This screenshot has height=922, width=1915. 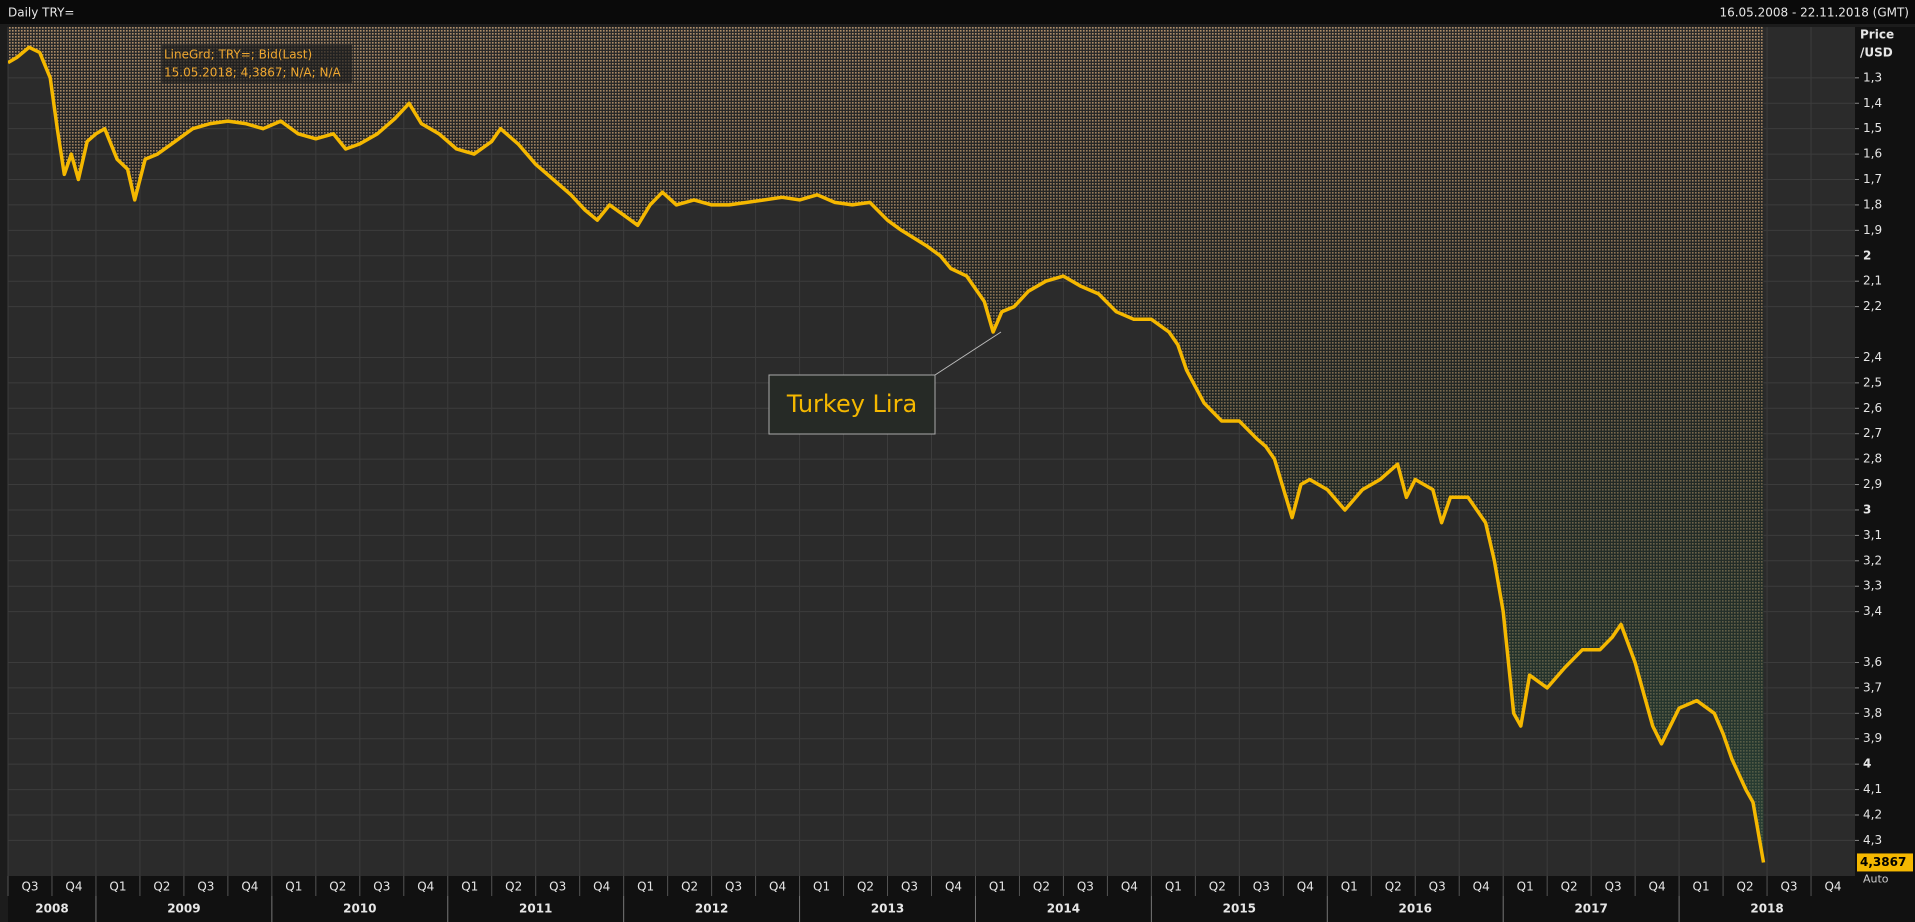 I want to click on y-tick-label: 2,6, so click(x=1872, y=408).